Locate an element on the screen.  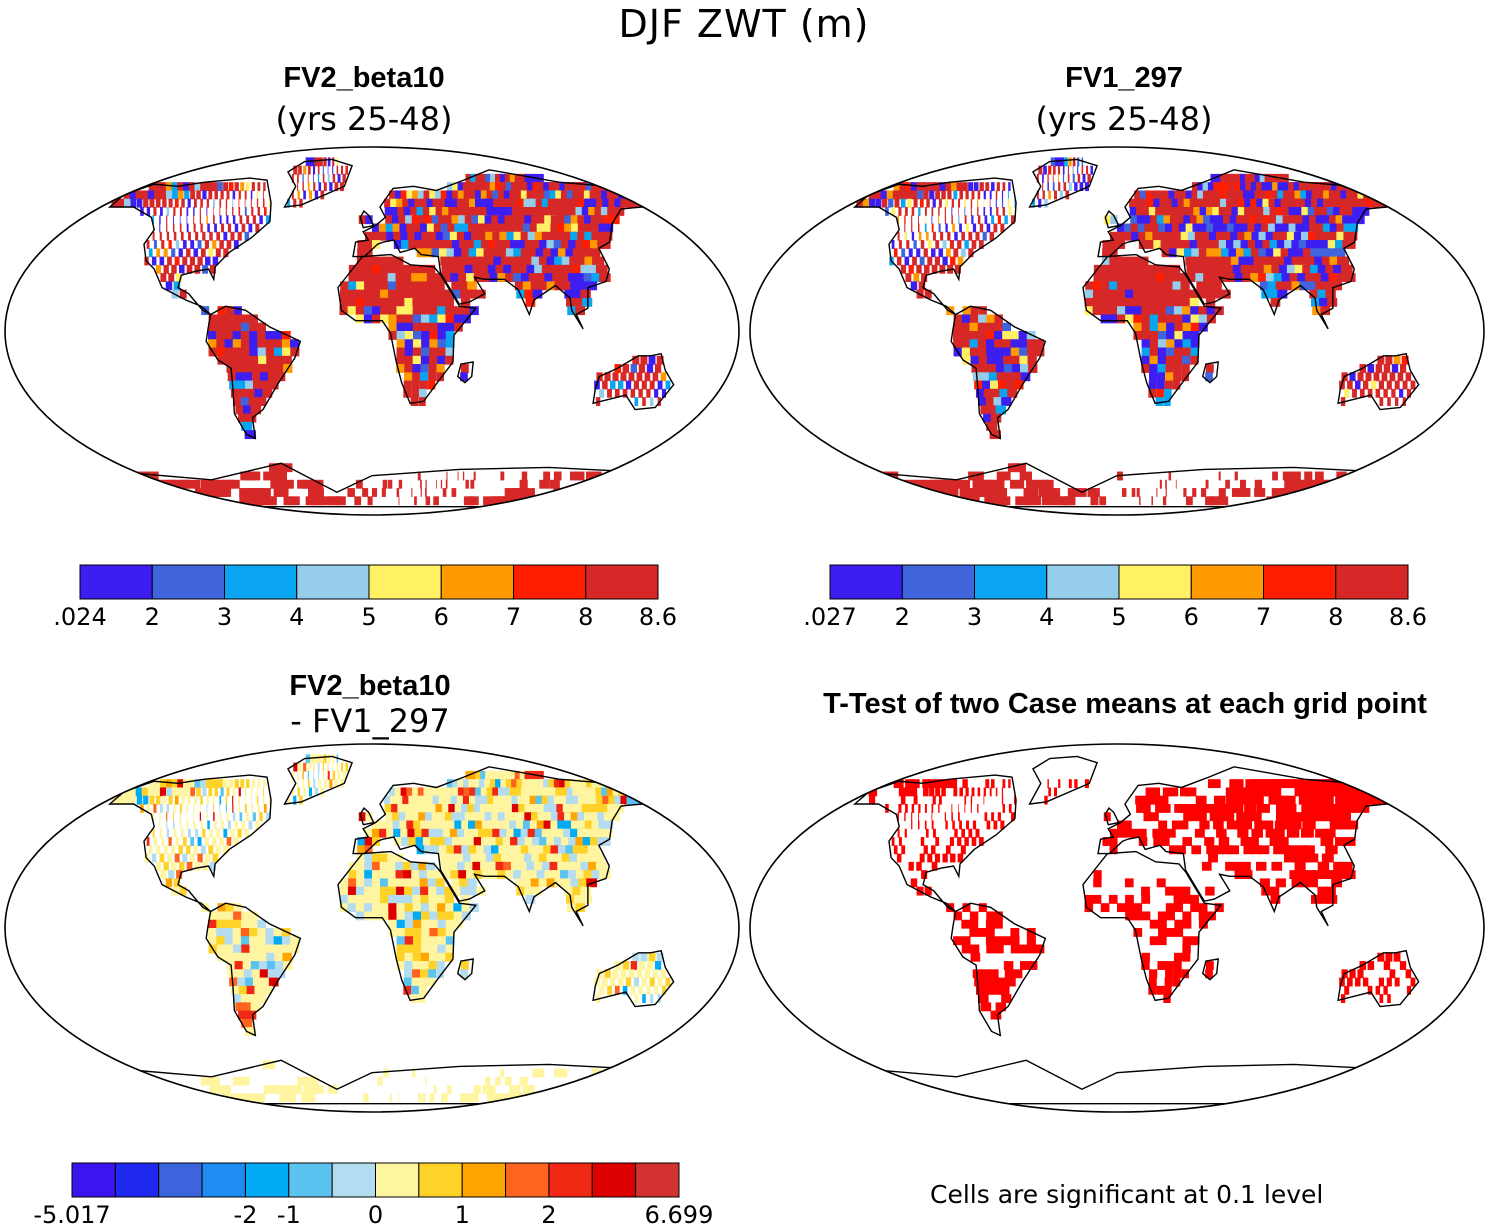
cb3-swatch is located at coordinates (440, 1180).